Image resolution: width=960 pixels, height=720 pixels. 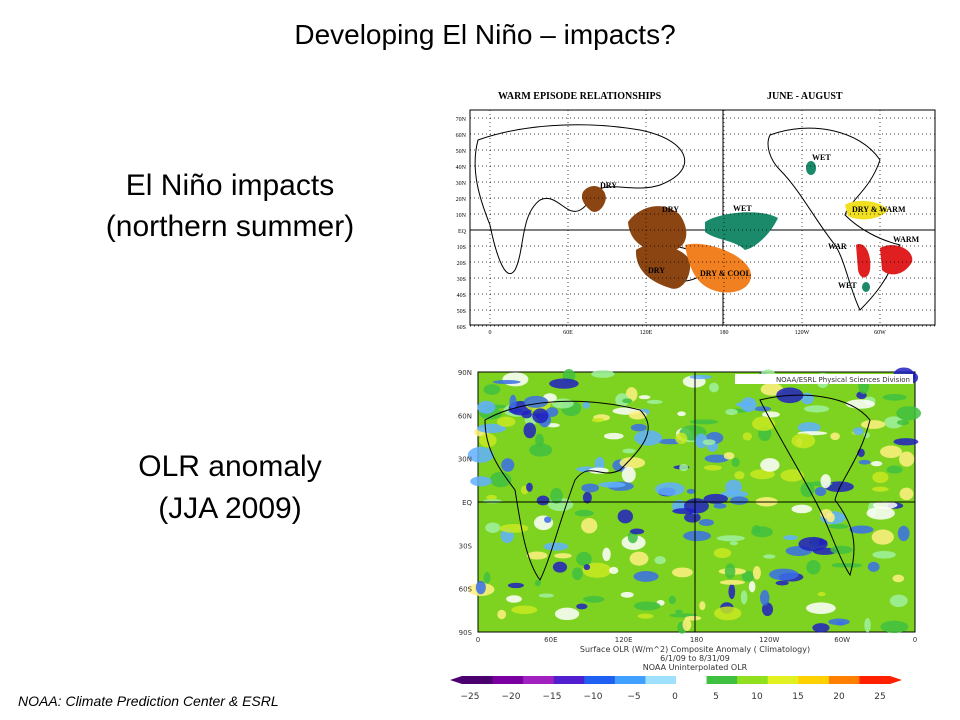 What do you see at coordinates (478, 640) in the screenshot?
I see `lon-label: 0` at bounding box center [478, 640].